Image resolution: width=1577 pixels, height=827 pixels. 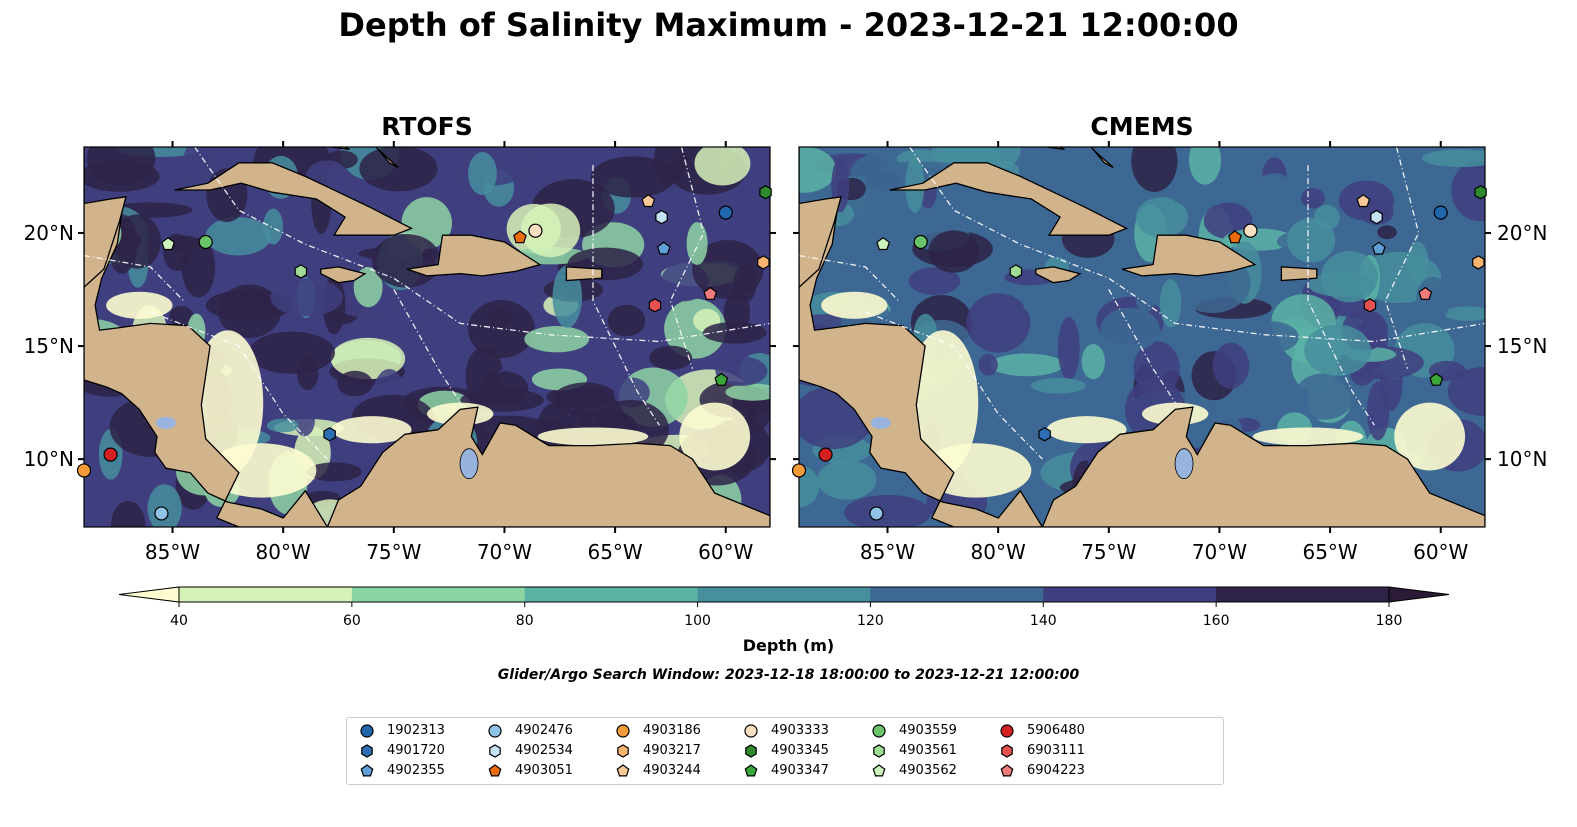 What do you see at coordinates (1219, 552) in the screenshot?
I see `lon-tick-label: 70°W` at bounding box center [1219, 552].